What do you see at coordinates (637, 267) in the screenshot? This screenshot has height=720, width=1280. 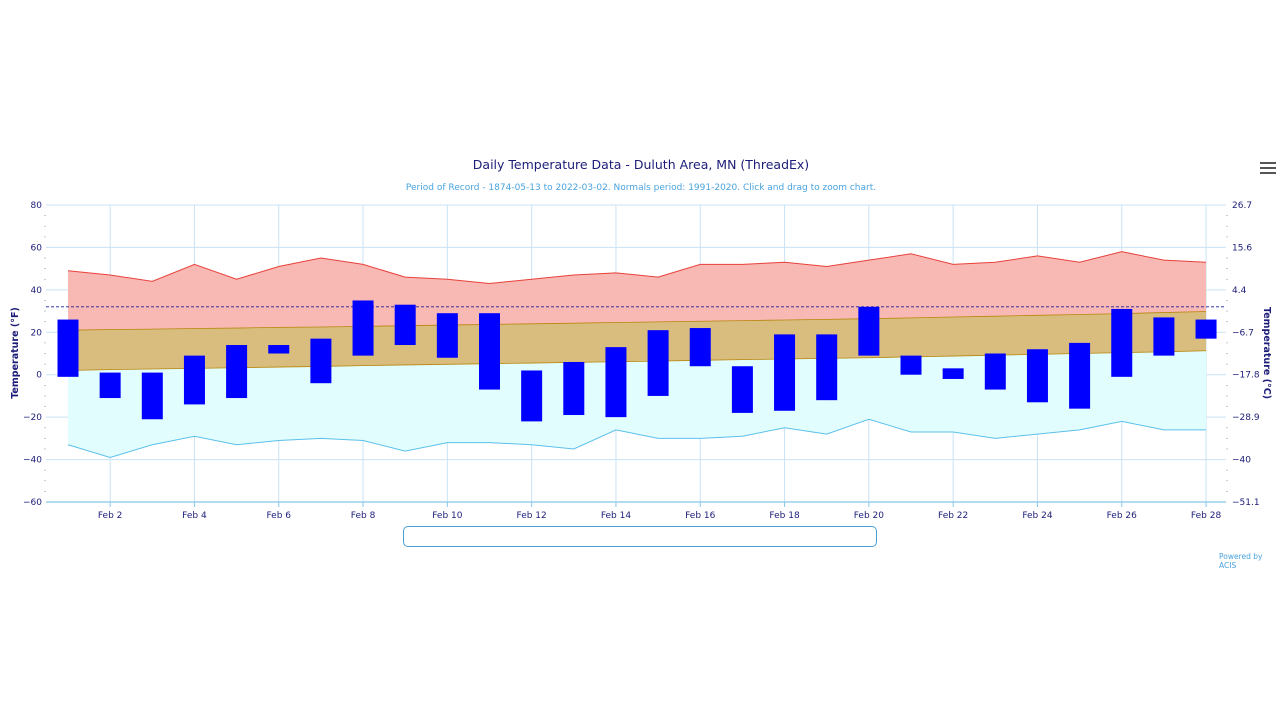 I see `record-max-line` at bounding box center [637, 267].